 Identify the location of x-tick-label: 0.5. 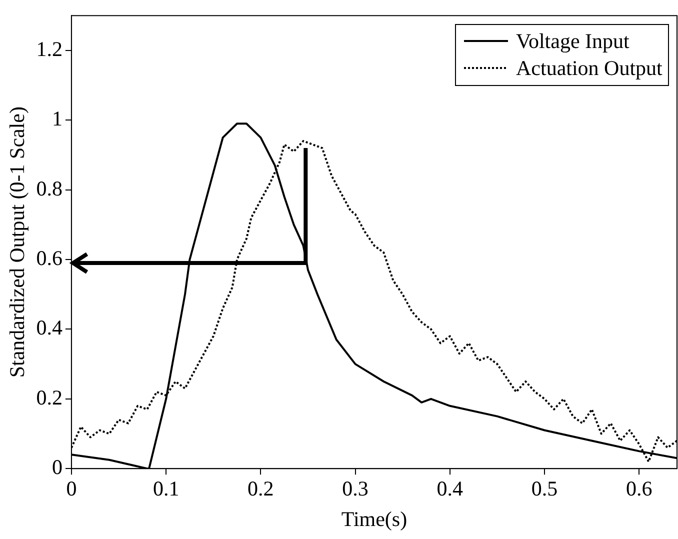
(544, 488).